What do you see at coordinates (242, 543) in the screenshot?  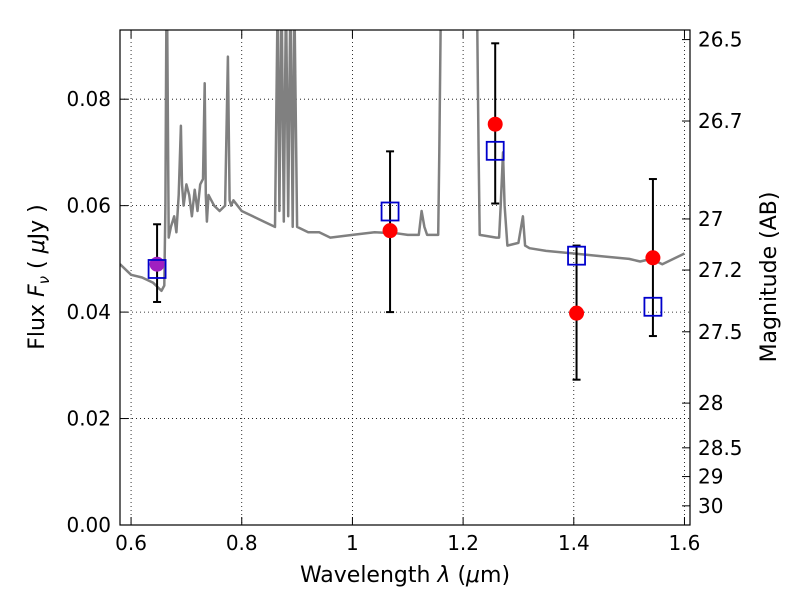 I see `x-tick-label: 0.8` at bounding box center [242, 543].